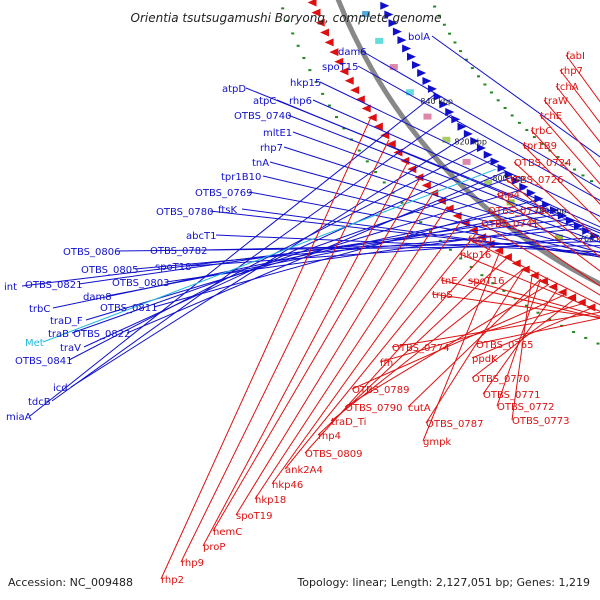 Image resolution: width=600 pixels, height=600 pixels. I want to click on reverse-gene-label: traW, so click(556, 101).